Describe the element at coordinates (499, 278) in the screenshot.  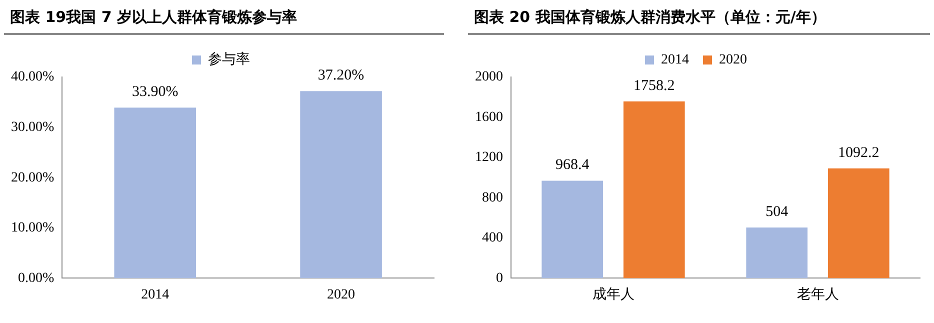
I see `y-tick-label: 0` at that location.